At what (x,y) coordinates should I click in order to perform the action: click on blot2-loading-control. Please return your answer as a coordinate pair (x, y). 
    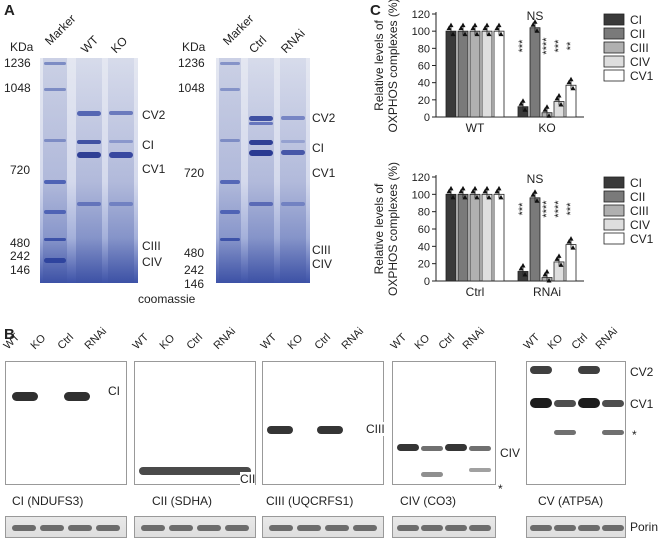
    Looking at the image, I should click on (195, 527).